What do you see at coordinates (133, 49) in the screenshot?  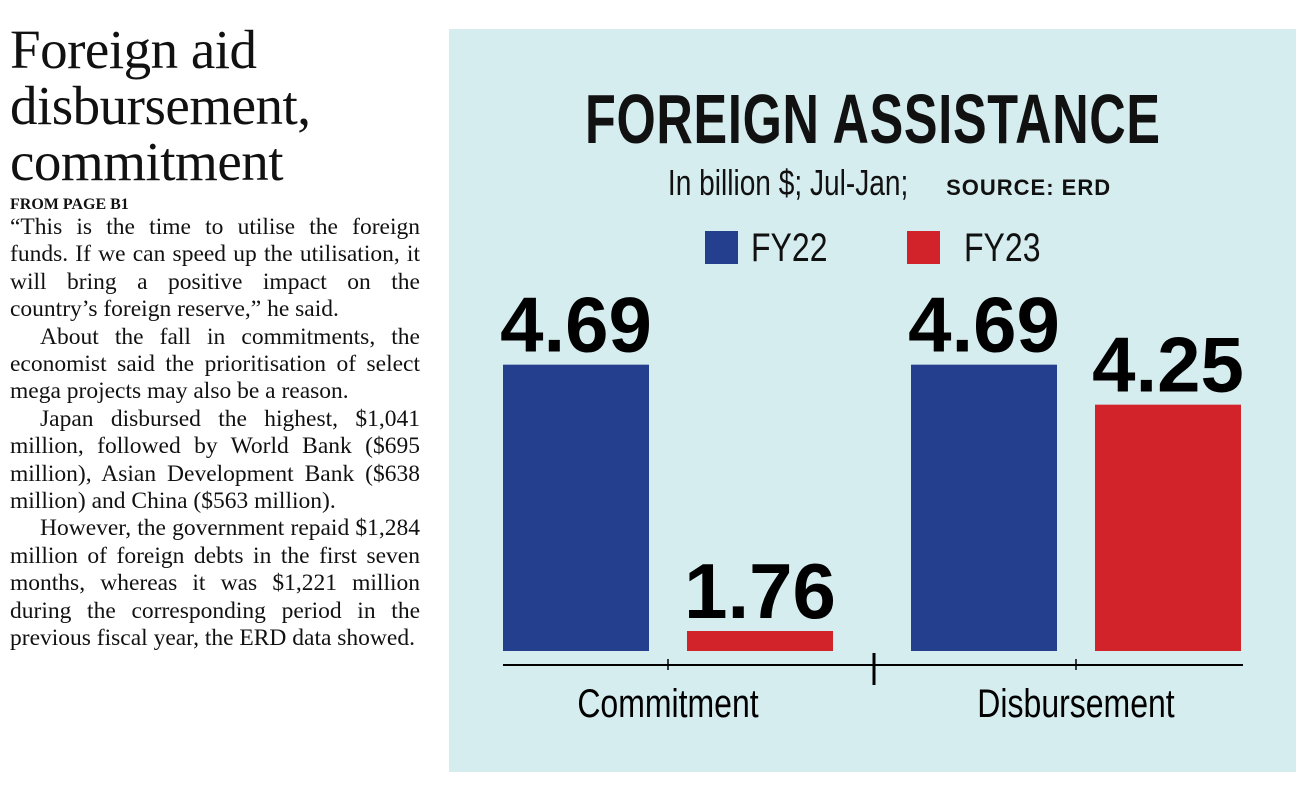 I see `headline-line: Foreign aid` at bounding box center [133, 49].